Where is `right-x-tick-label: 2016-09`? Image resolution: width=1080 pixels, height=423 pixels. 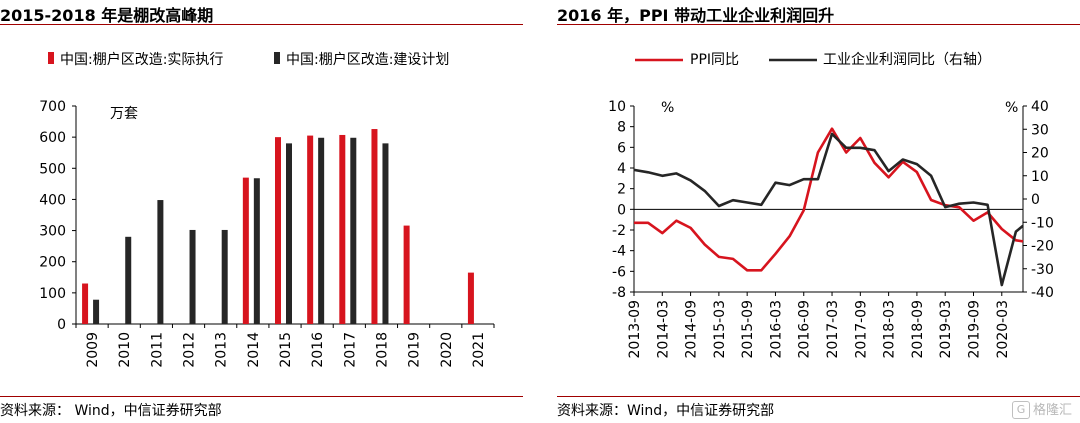 right-x-tick-label: 2016-09 is located at coordinates (805, 329).